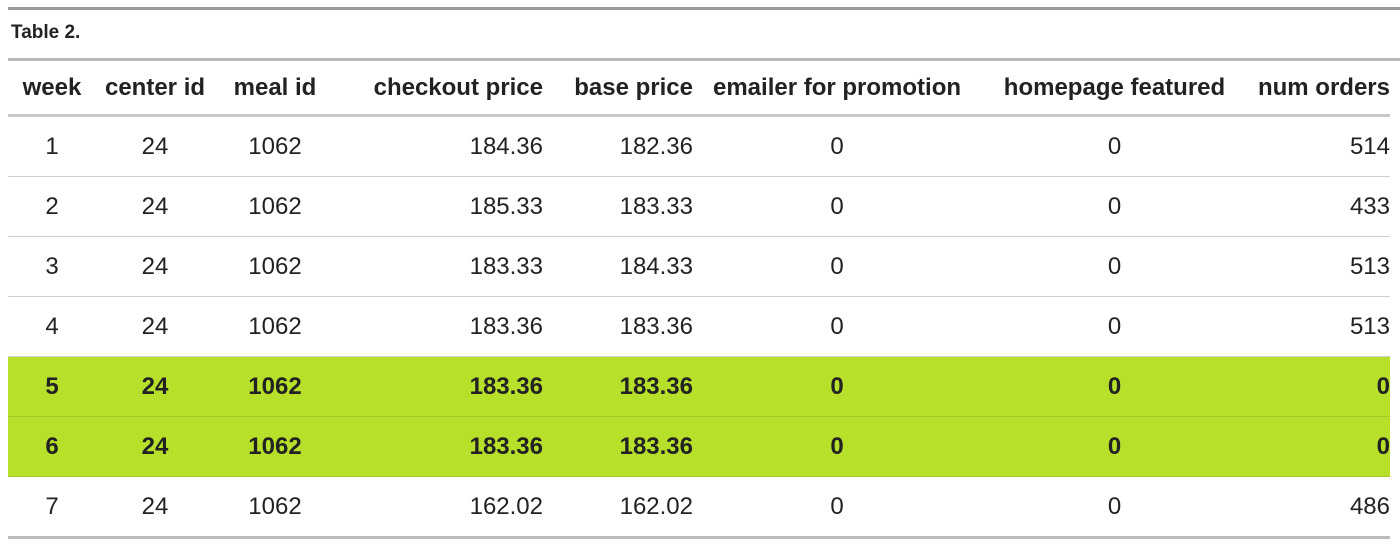 This screenshot has height=546, width=1400. What do you see at coordinates (656, 206) in the screenshot?
I see `cell-base-price: 183.33` at bounding box center [656, 206].